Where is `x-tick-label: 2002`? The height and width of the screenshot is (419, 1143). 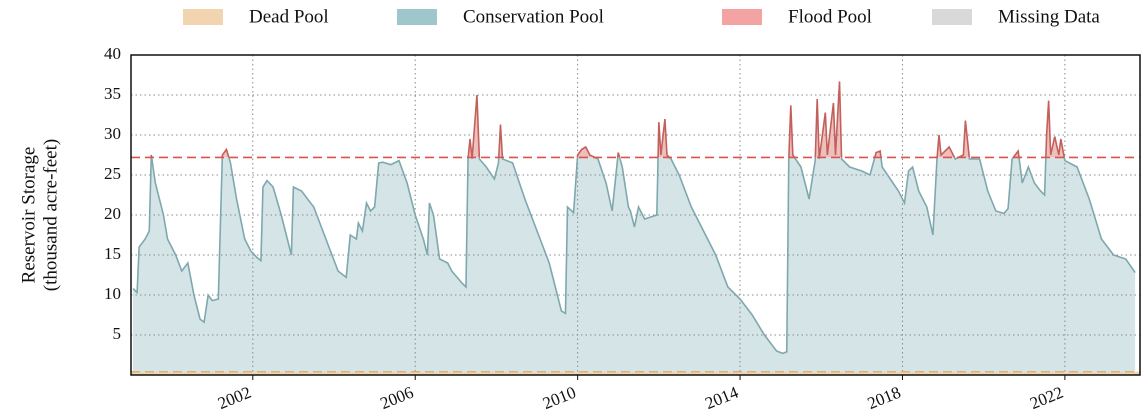
x-tick-label: 2002 is located at coordinates (234, 398).